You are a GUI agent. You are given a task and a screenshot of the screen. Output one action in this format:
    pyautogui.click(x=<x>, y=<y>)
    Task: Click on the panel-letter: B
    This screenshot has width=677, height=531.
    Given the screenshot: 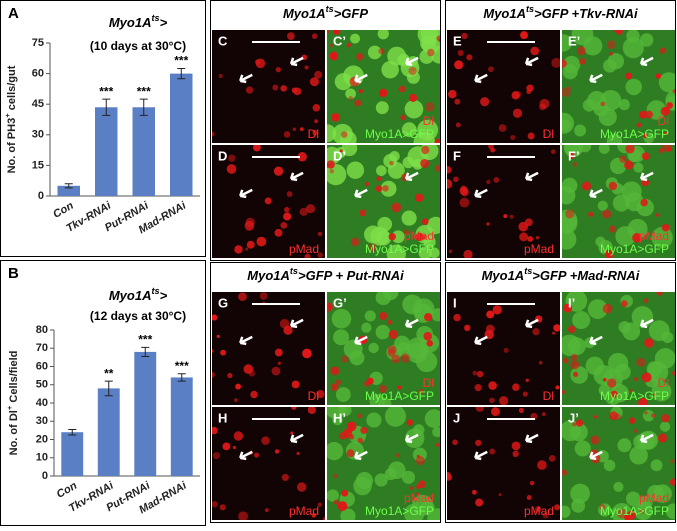 What is the action you would take?
    pyautogui.click(x=13, y=273)
    